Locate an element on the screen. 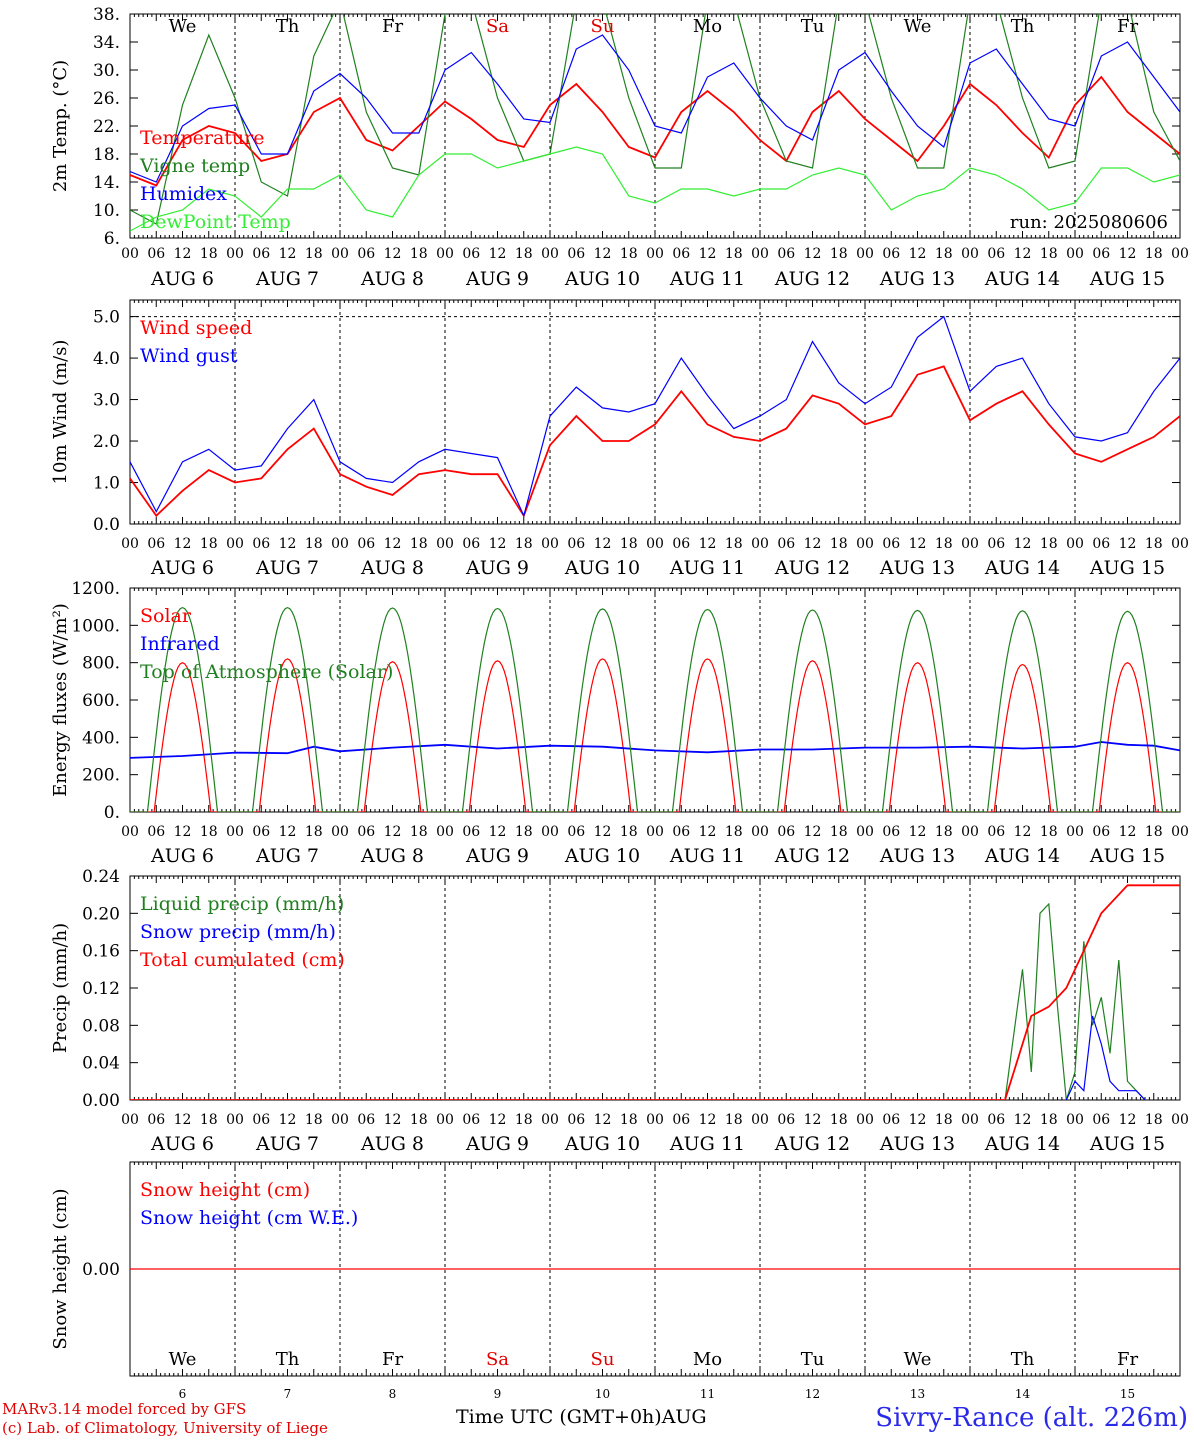 This screenshot has height=1440, width=1194. legend-entry: Humidex is located at coordinates (183, 194).